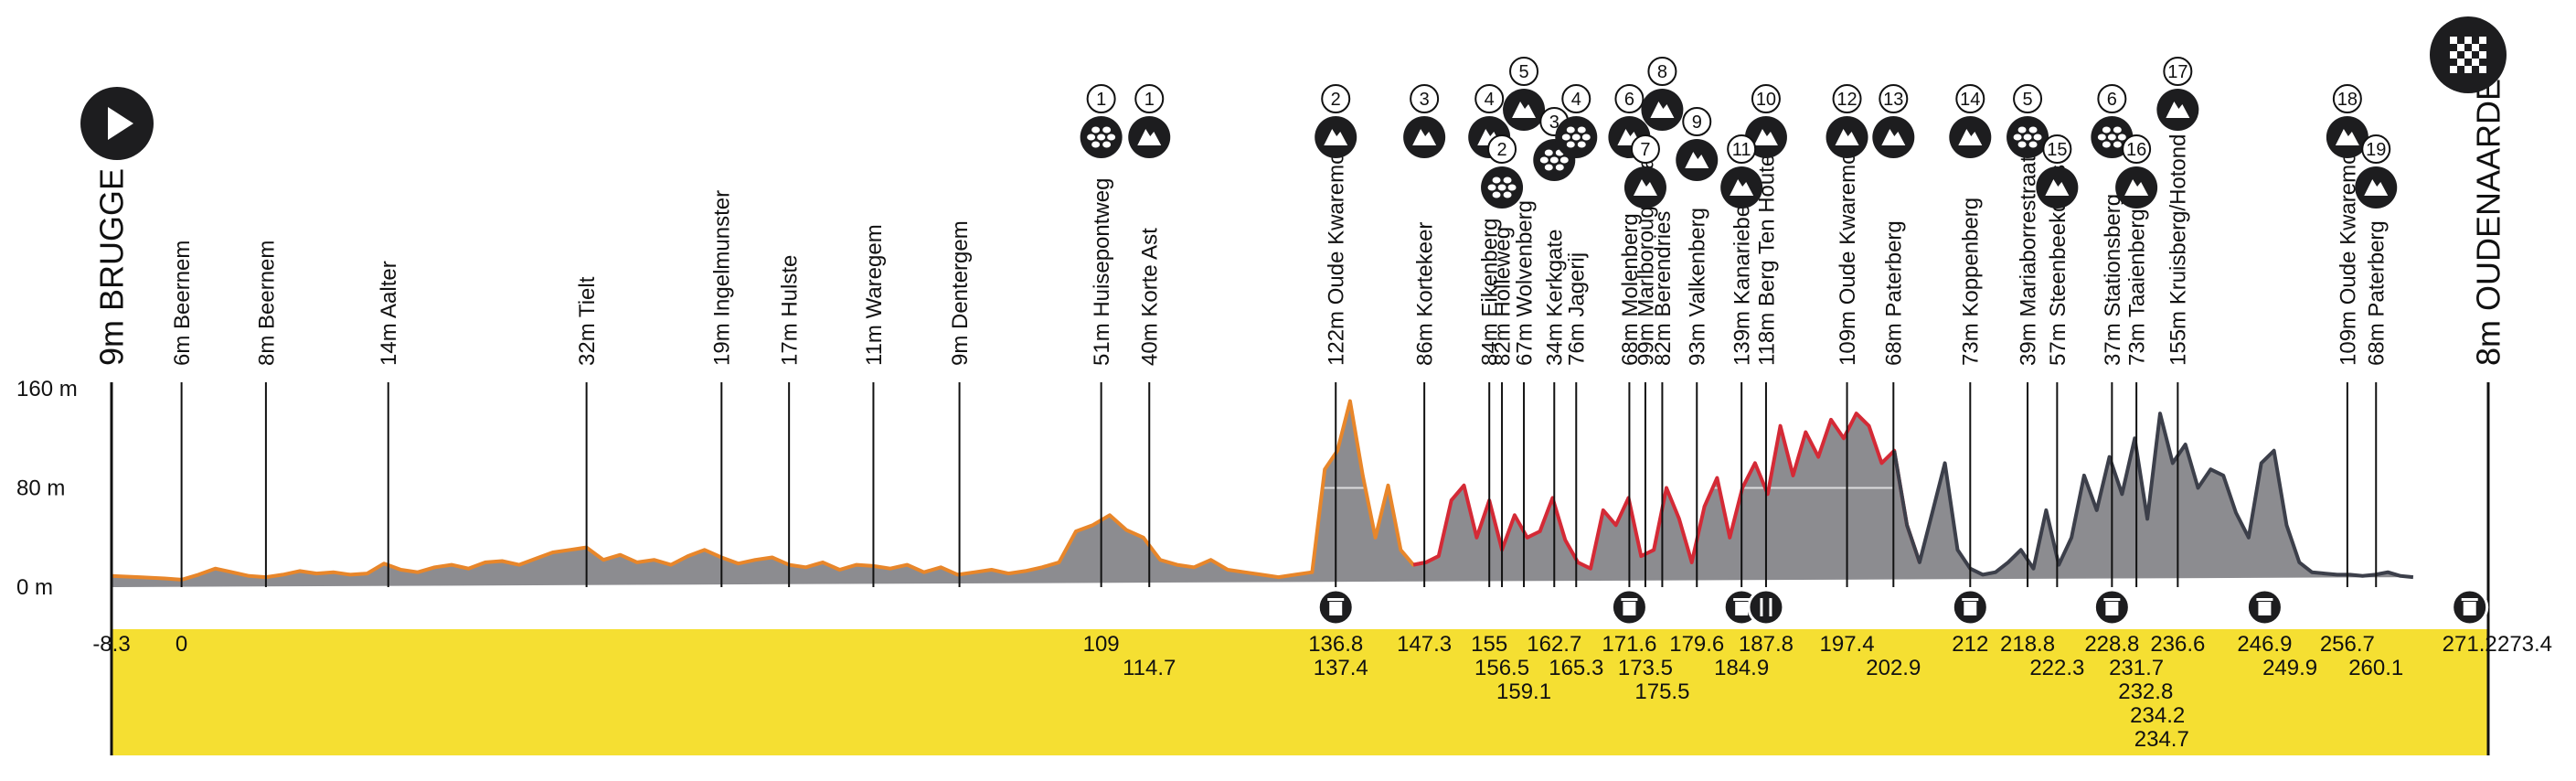 The height and width of the screenshot is (781, 2576). Describe the element at coordinates (2136, 668) in the screenshot. I see `km-marker-label: 231.7` at that location.